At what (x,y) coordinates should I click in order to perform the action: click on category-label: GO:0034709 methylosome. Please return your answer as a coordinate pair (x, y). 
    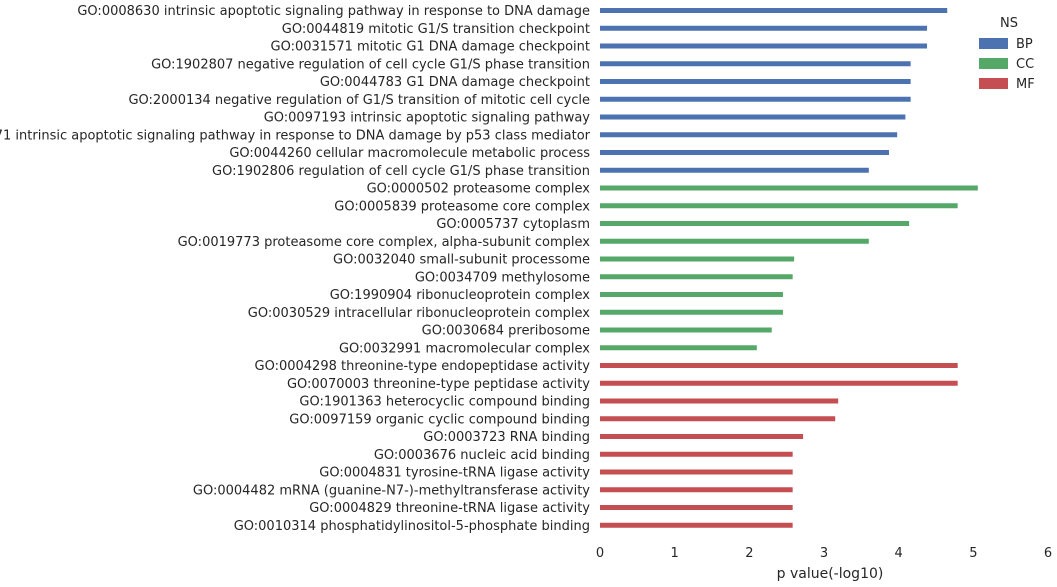
    Looking at the image, I should click on (502, 277).